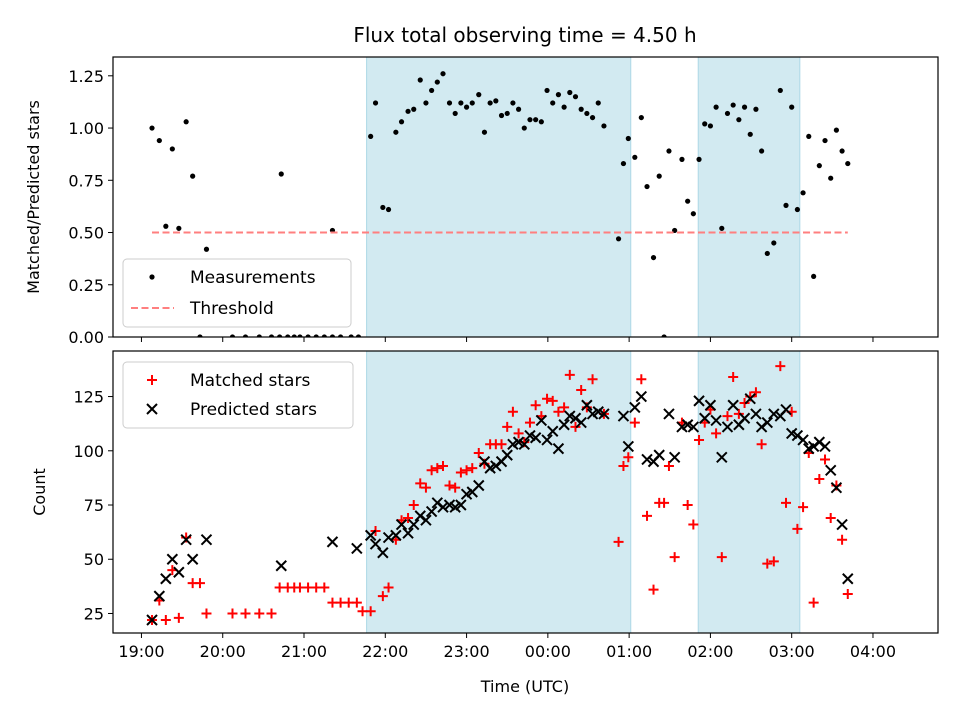  I want to click on count-shaded-interval, so click(749, 492).